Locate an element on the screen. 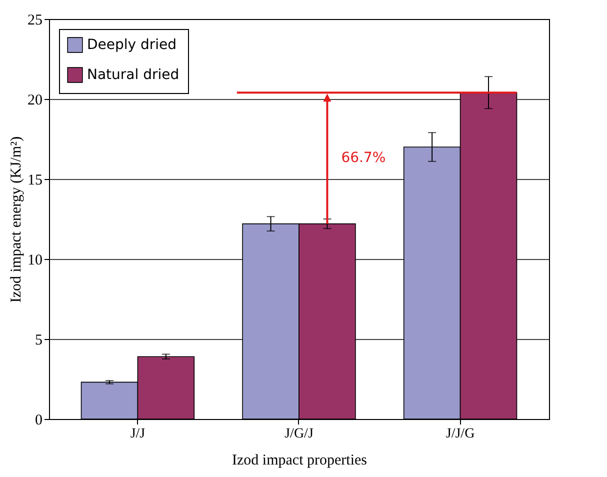  x-axis-title: Izod impact properties is located at coordinates (300, 460).